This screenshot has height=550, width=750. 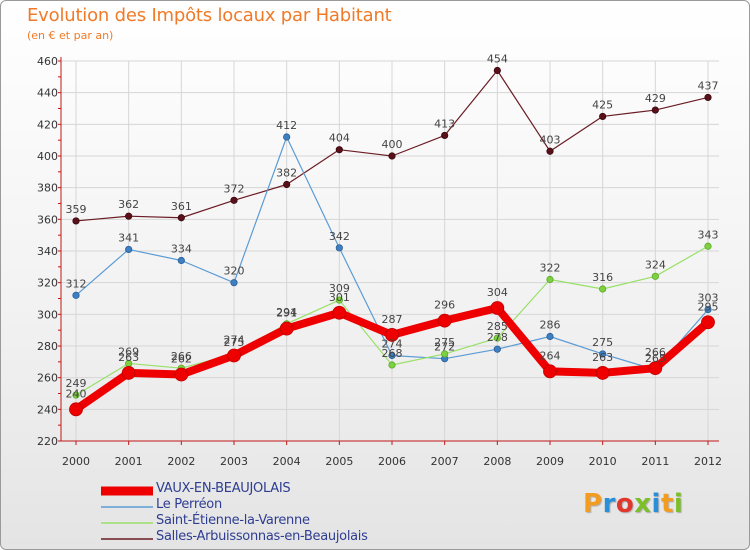 What do you see at coordinates (181, 356) in the screenshot?
I see `data-label-saint-etienne: 266` at bounding box center [181, 356].